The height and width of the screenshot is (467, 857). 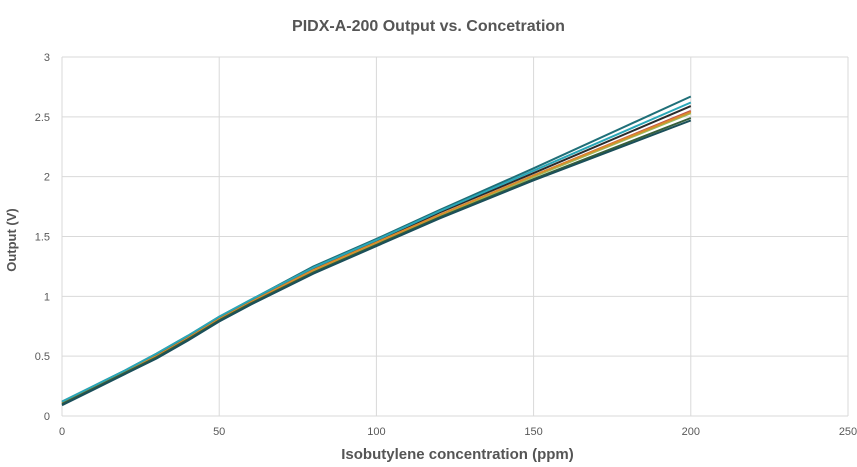 What do you see at coordinates (47, 297) in the screenshot?
I see `y-tick-label: 1` at bounding box center [47, 297].